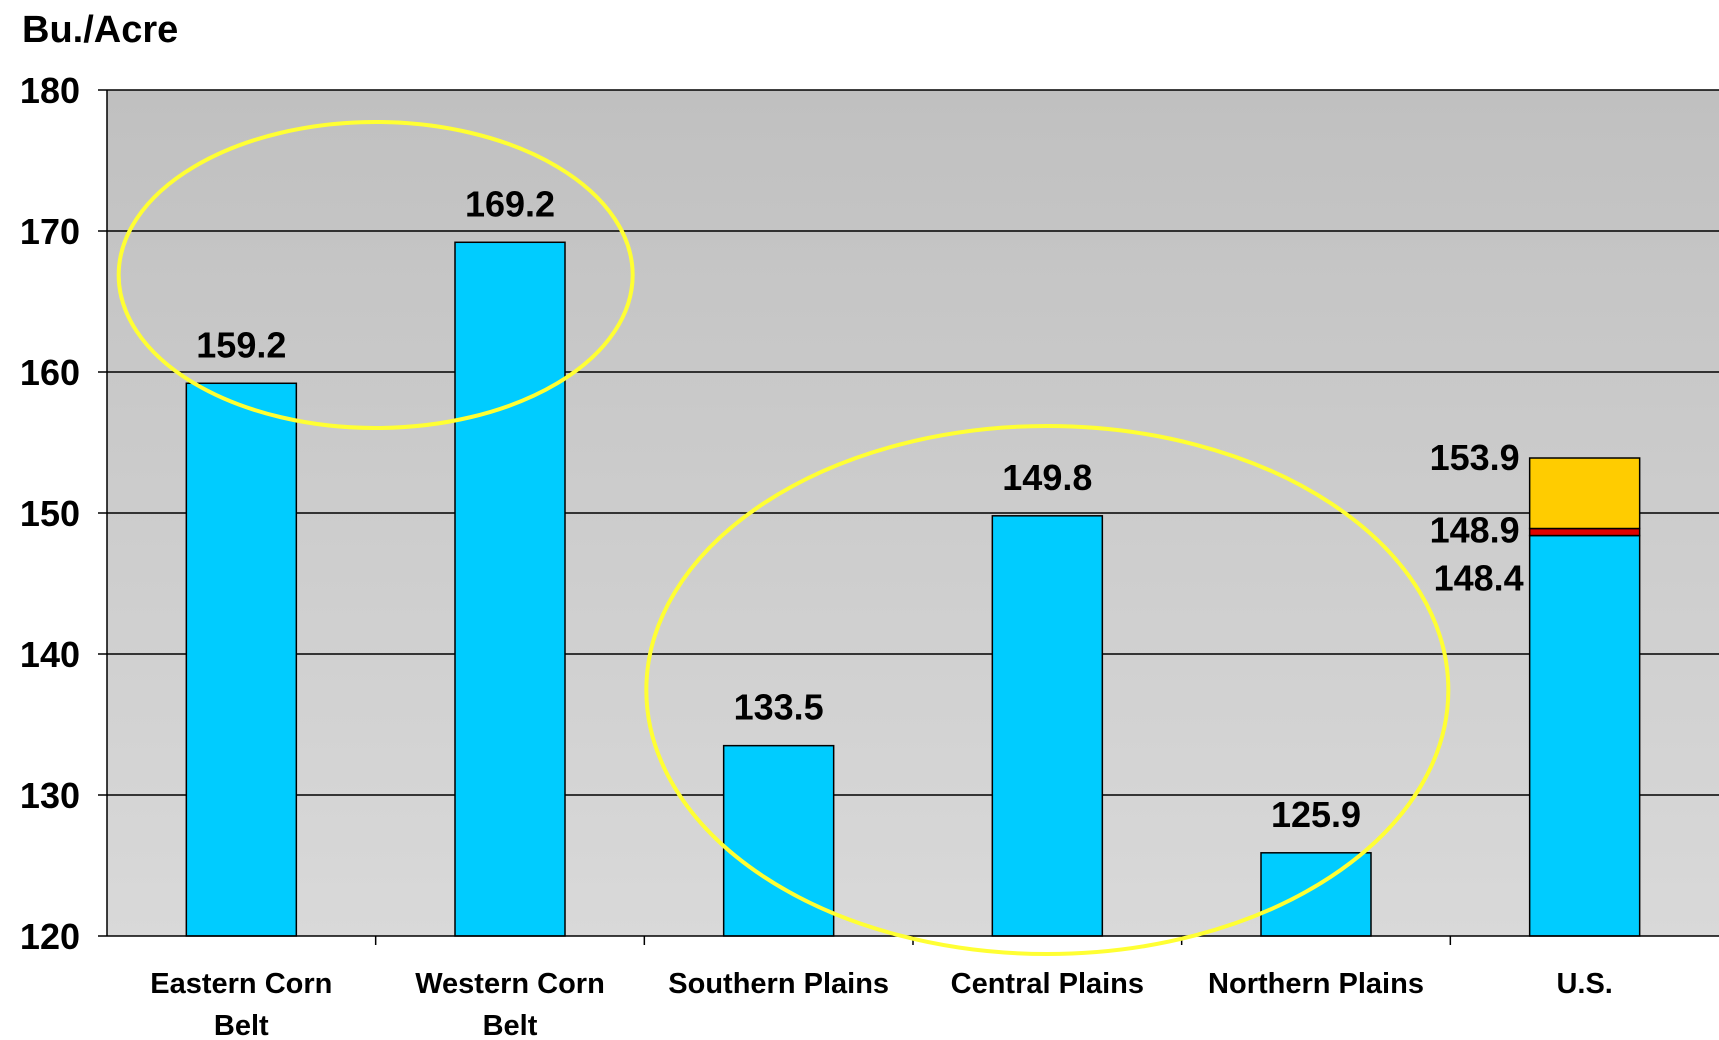 The height and width of the screenshot is (1040, 1719). Describe the element at coordinates (1475, 530) in the screenshot. I see `data-label: 148.9` at that location.